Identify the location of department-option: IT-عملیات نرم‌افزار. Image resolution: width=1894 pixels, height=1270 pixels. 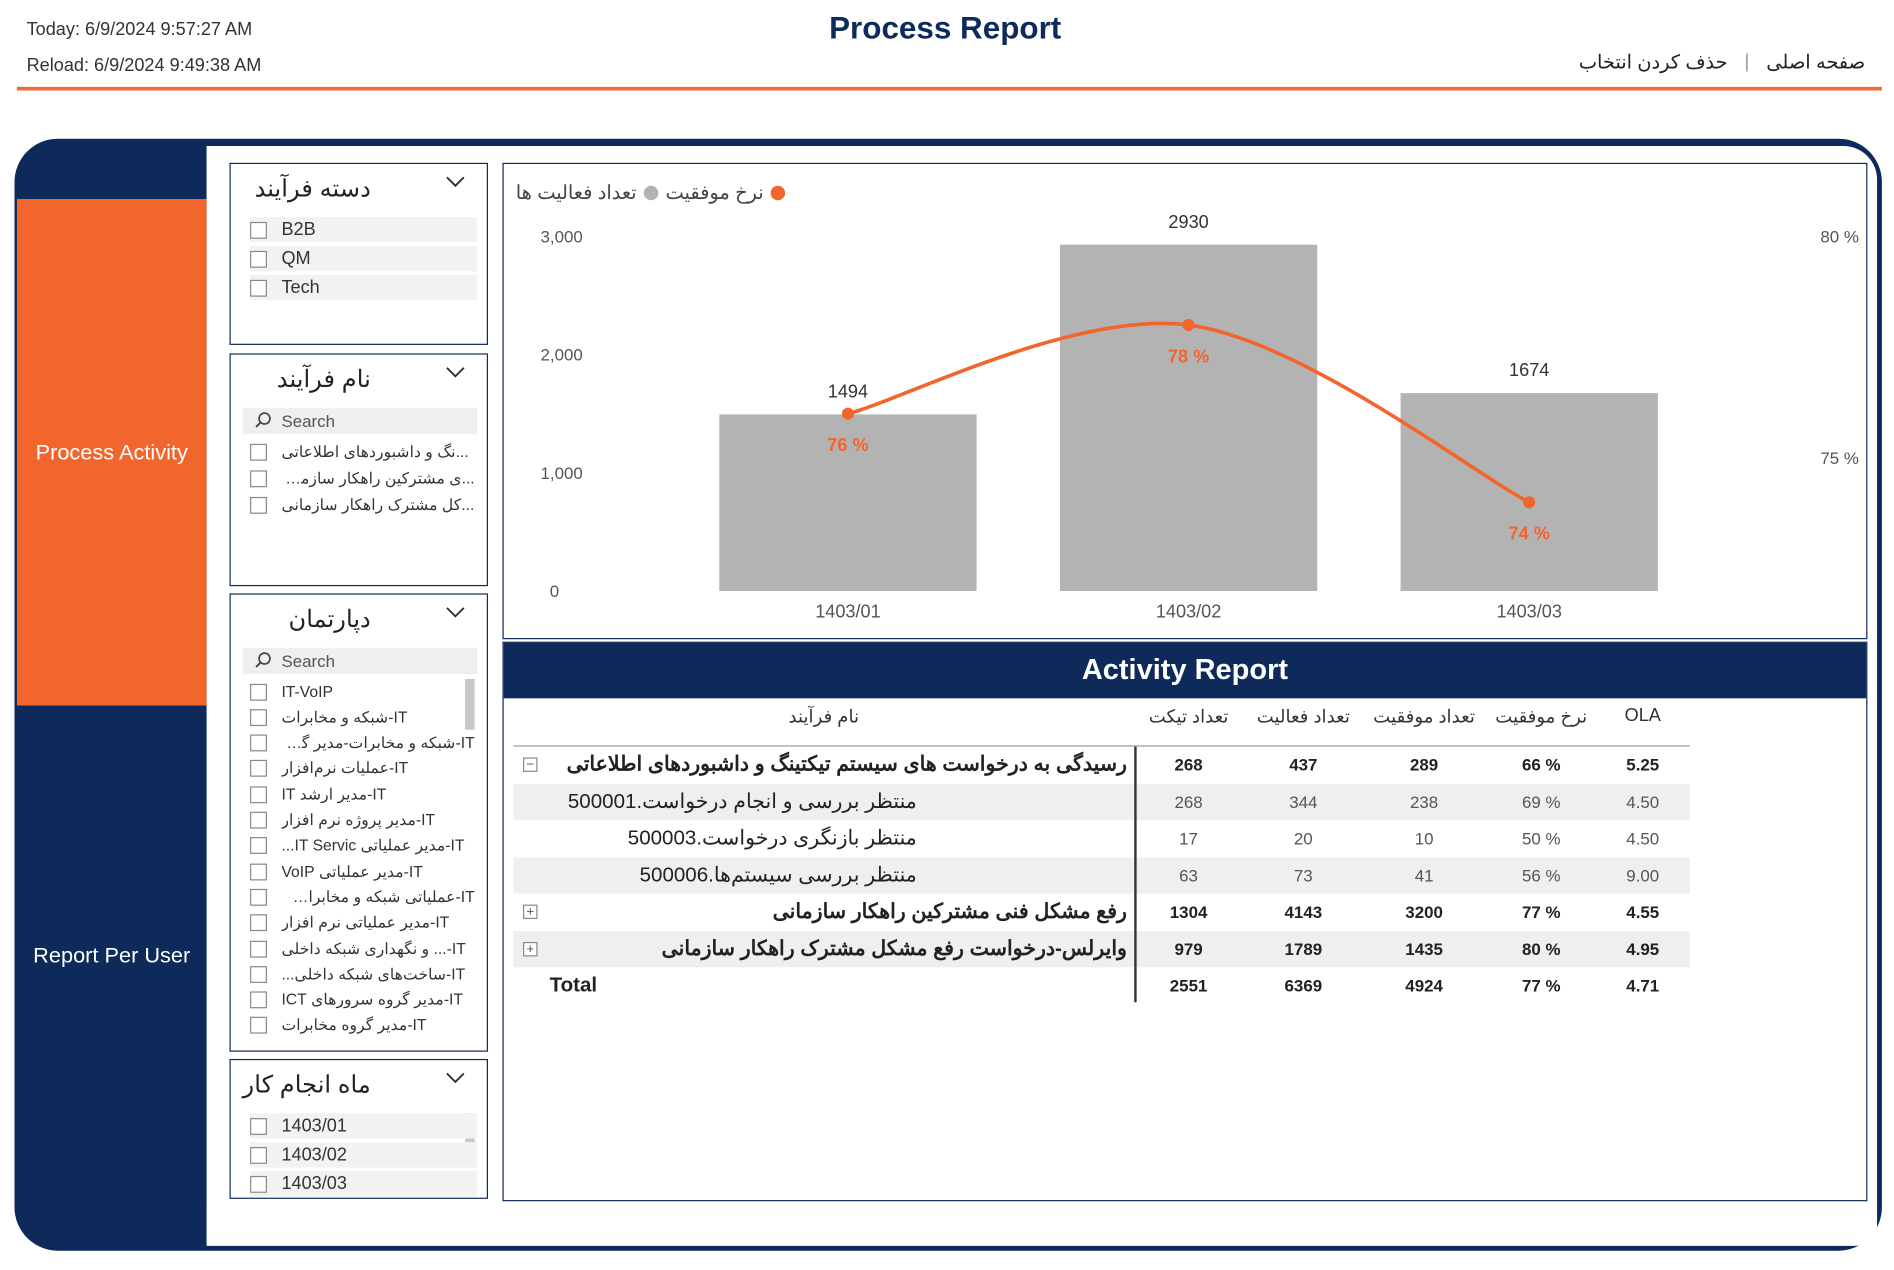
(363, 768).